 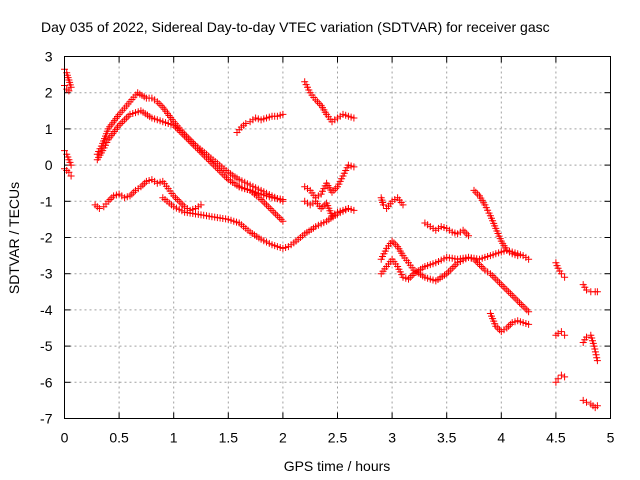 I want to click on y-tick-label: -7, so click(x=46, y=419).